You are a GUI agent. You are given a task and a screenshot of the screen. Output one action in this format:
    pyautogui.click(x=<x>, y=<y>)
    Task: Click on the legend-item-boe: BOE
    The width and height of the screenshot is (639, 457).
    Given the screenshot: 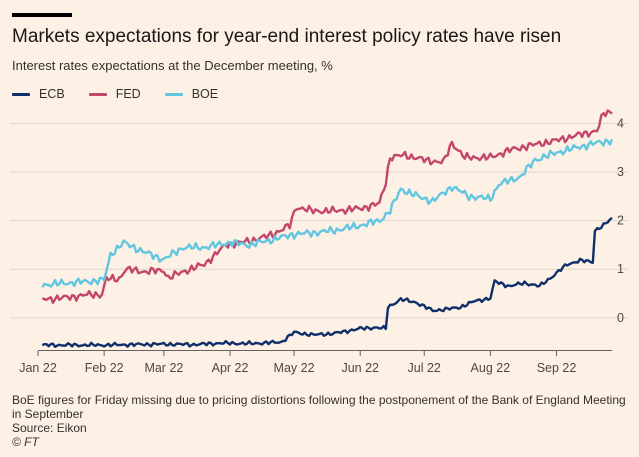 What is the action you would take?
    pyautogui.click(x=191, y=94)
    